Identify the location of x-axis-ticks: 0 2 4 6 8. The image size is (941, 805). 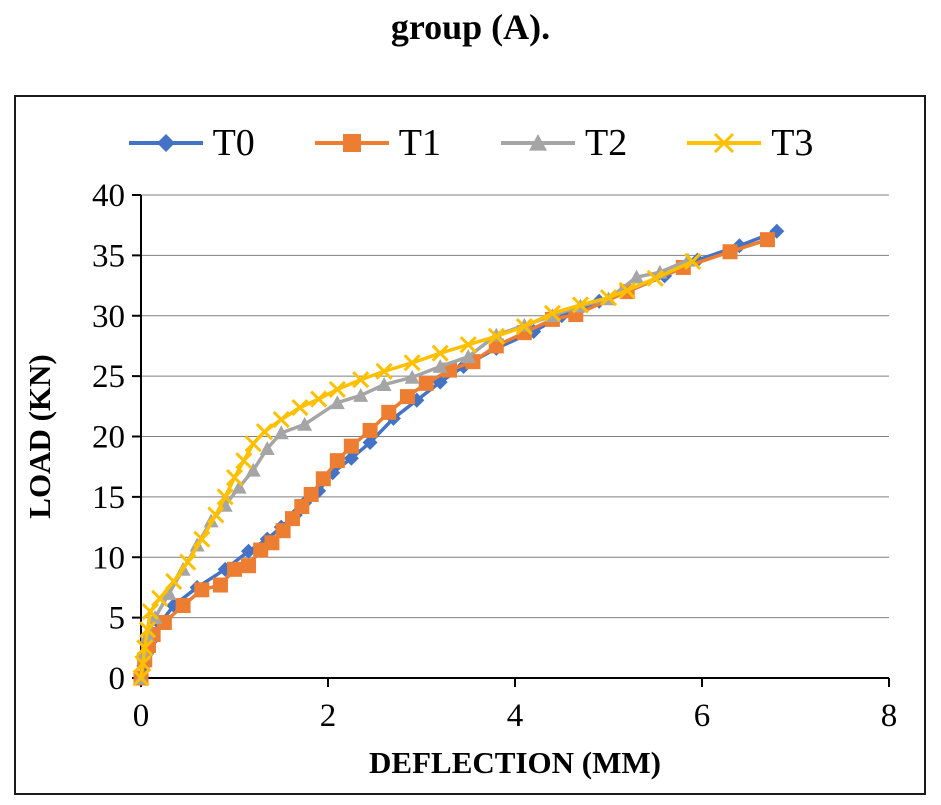
(515, 706).